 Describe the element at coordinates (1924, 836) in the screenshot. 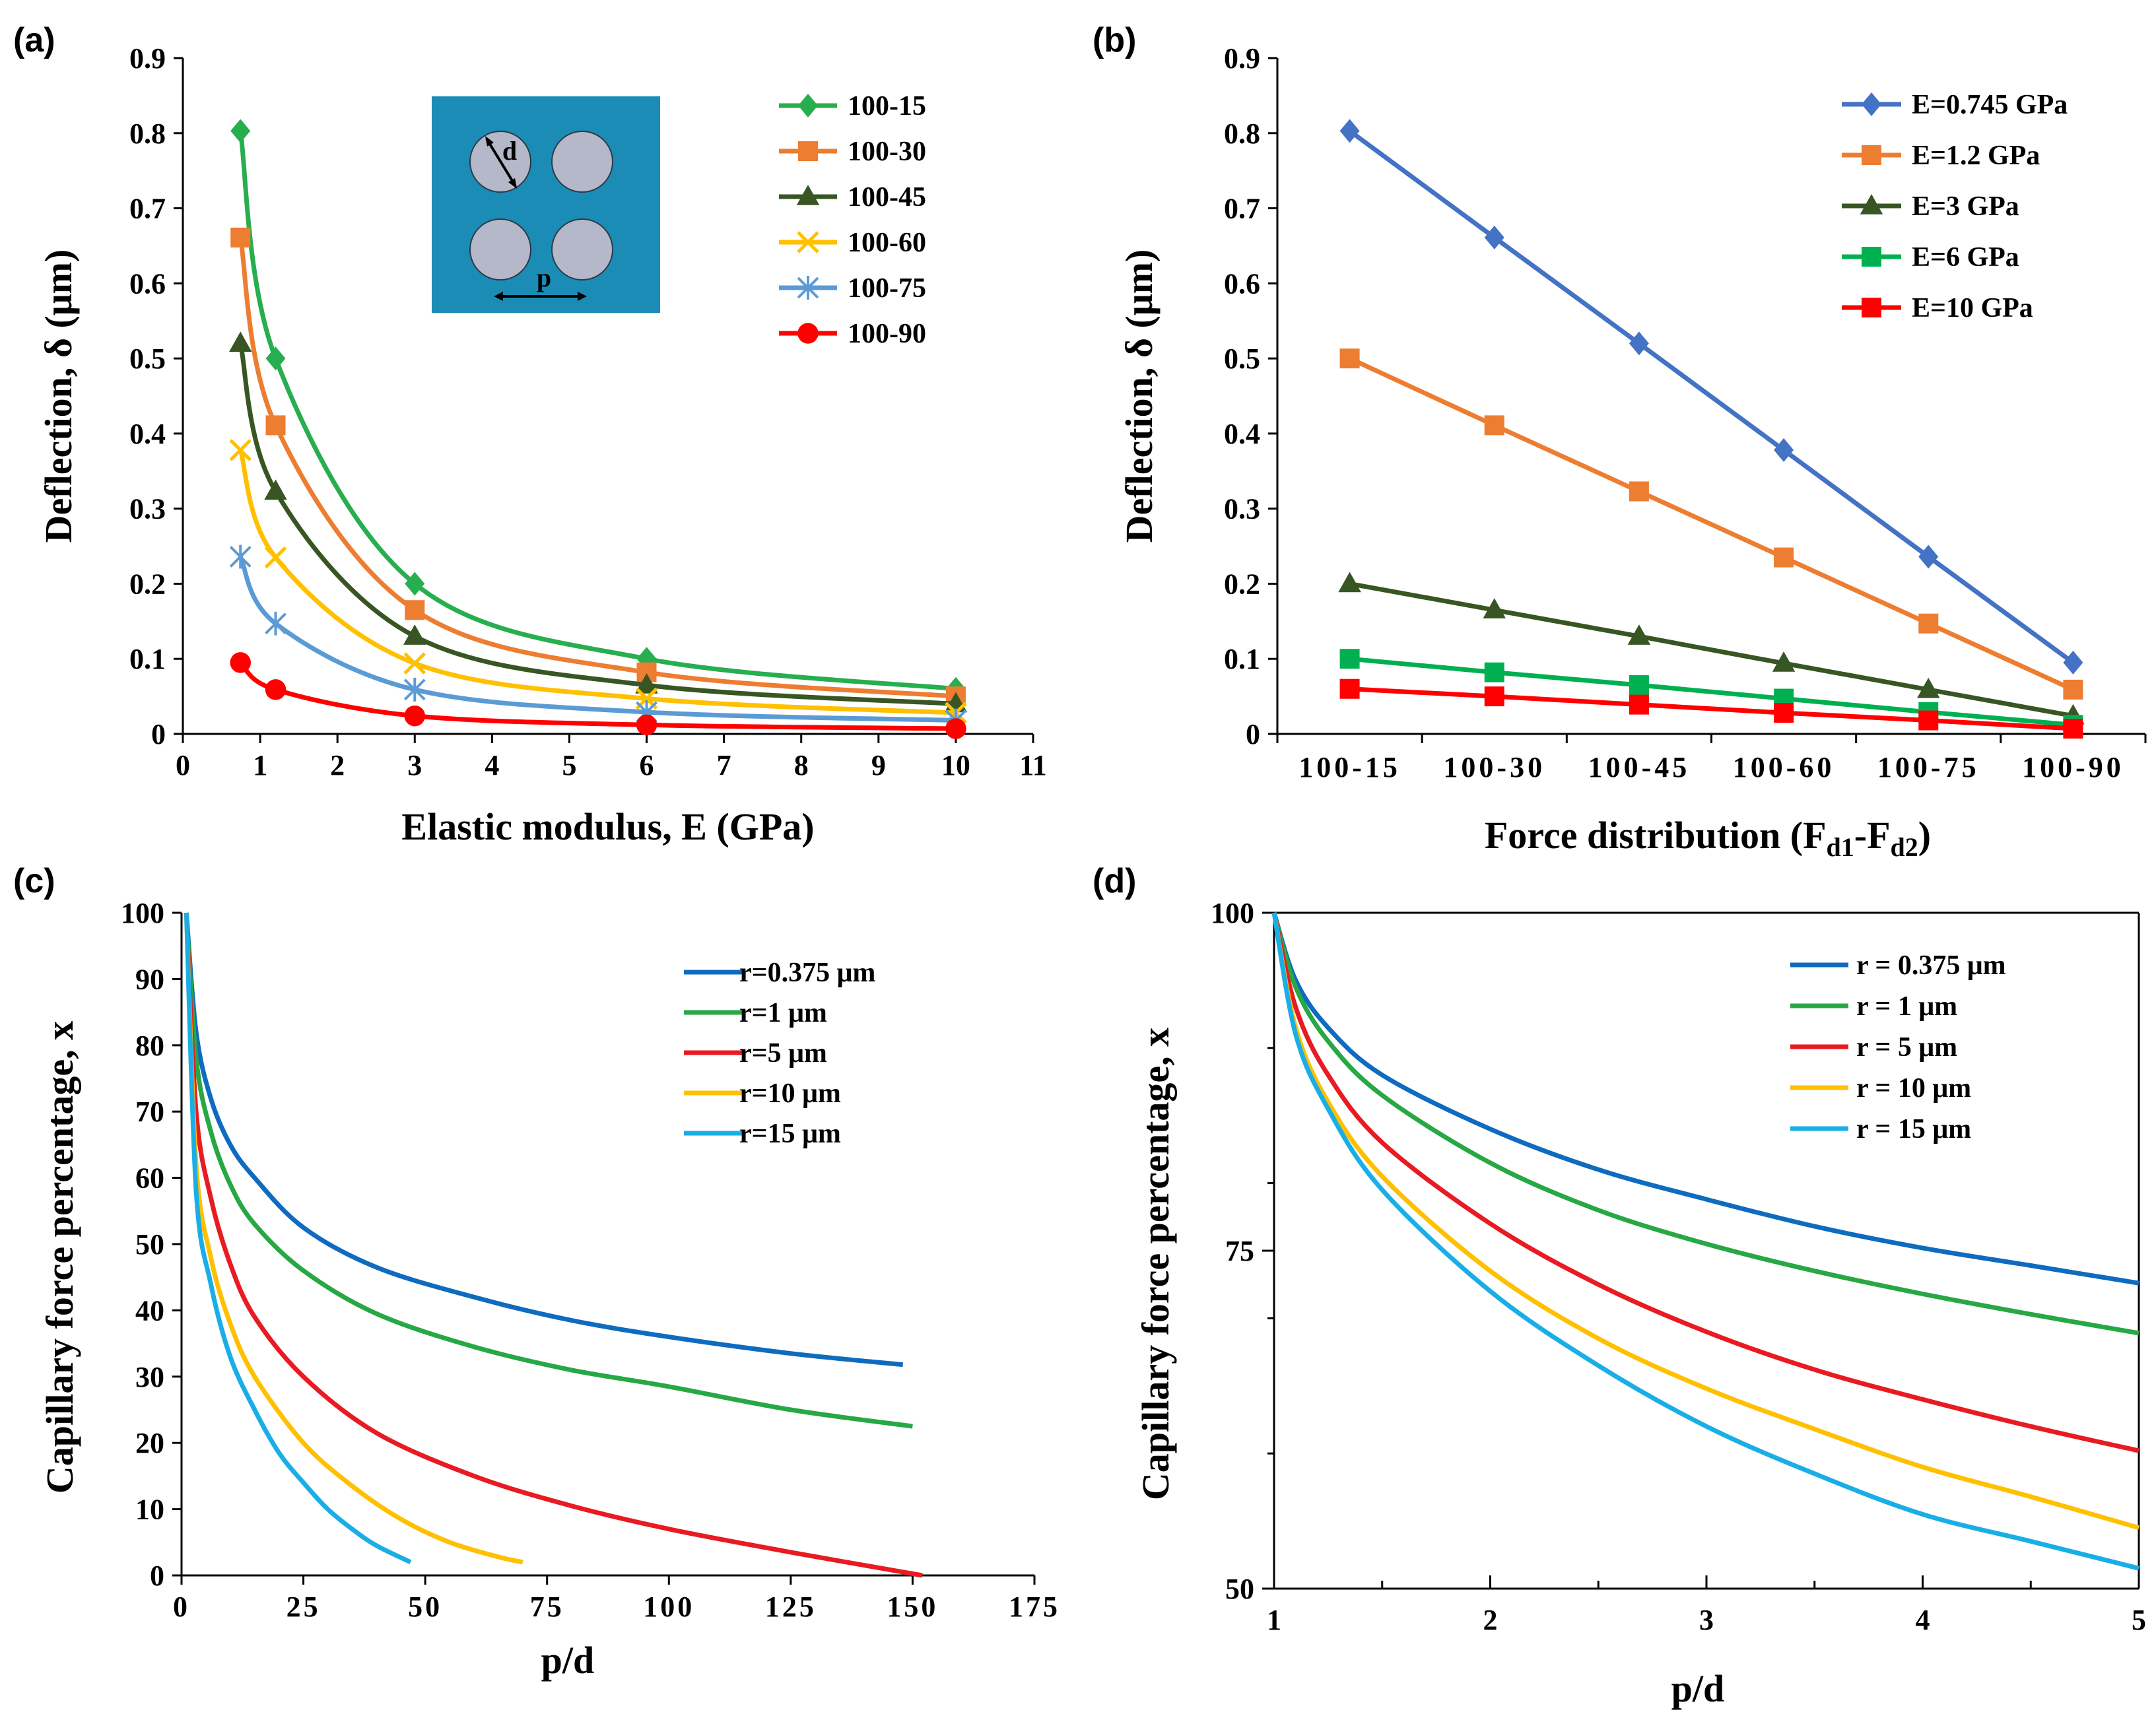

I see `x-axis-title-part: )` at that location.